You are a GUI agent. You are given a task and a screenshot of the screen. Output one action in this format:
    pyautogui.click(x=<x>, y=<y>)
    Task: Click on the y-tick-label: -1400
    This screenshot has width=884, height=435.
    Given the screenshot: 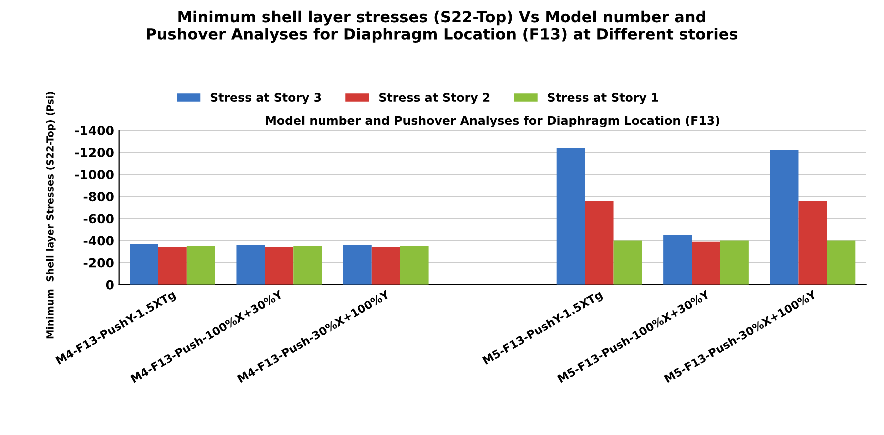 What is the action you would take?
    pyautogui.click(x=94, y=131)
    